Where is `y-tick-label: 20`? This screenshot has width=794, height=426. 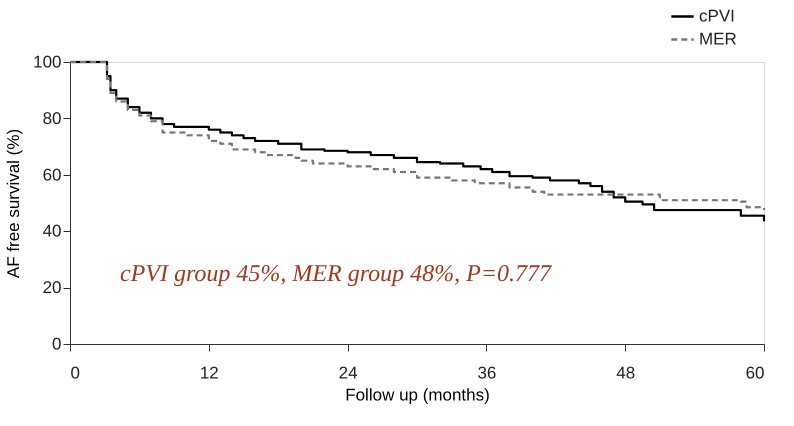
y-tick-label: 20 is located at coordinates (52, 288).